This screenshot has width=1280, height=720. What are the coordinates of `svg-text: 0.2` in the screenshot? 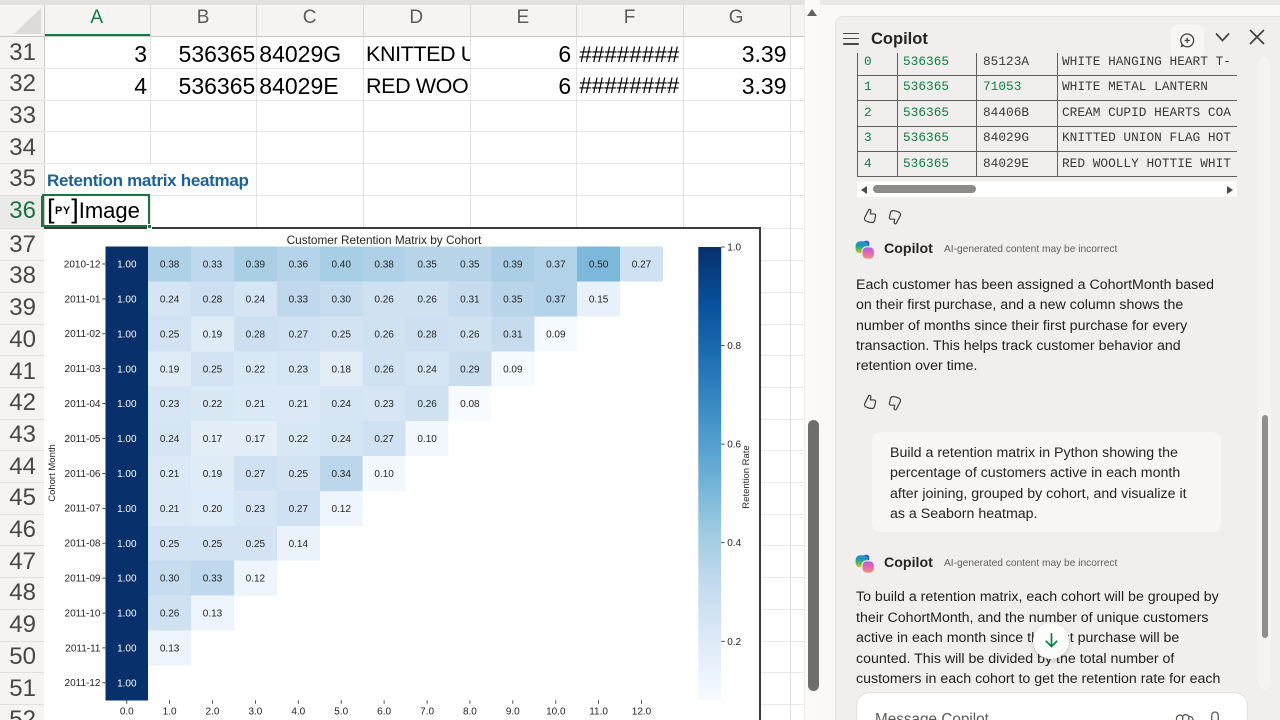 It's located at (734, 642).